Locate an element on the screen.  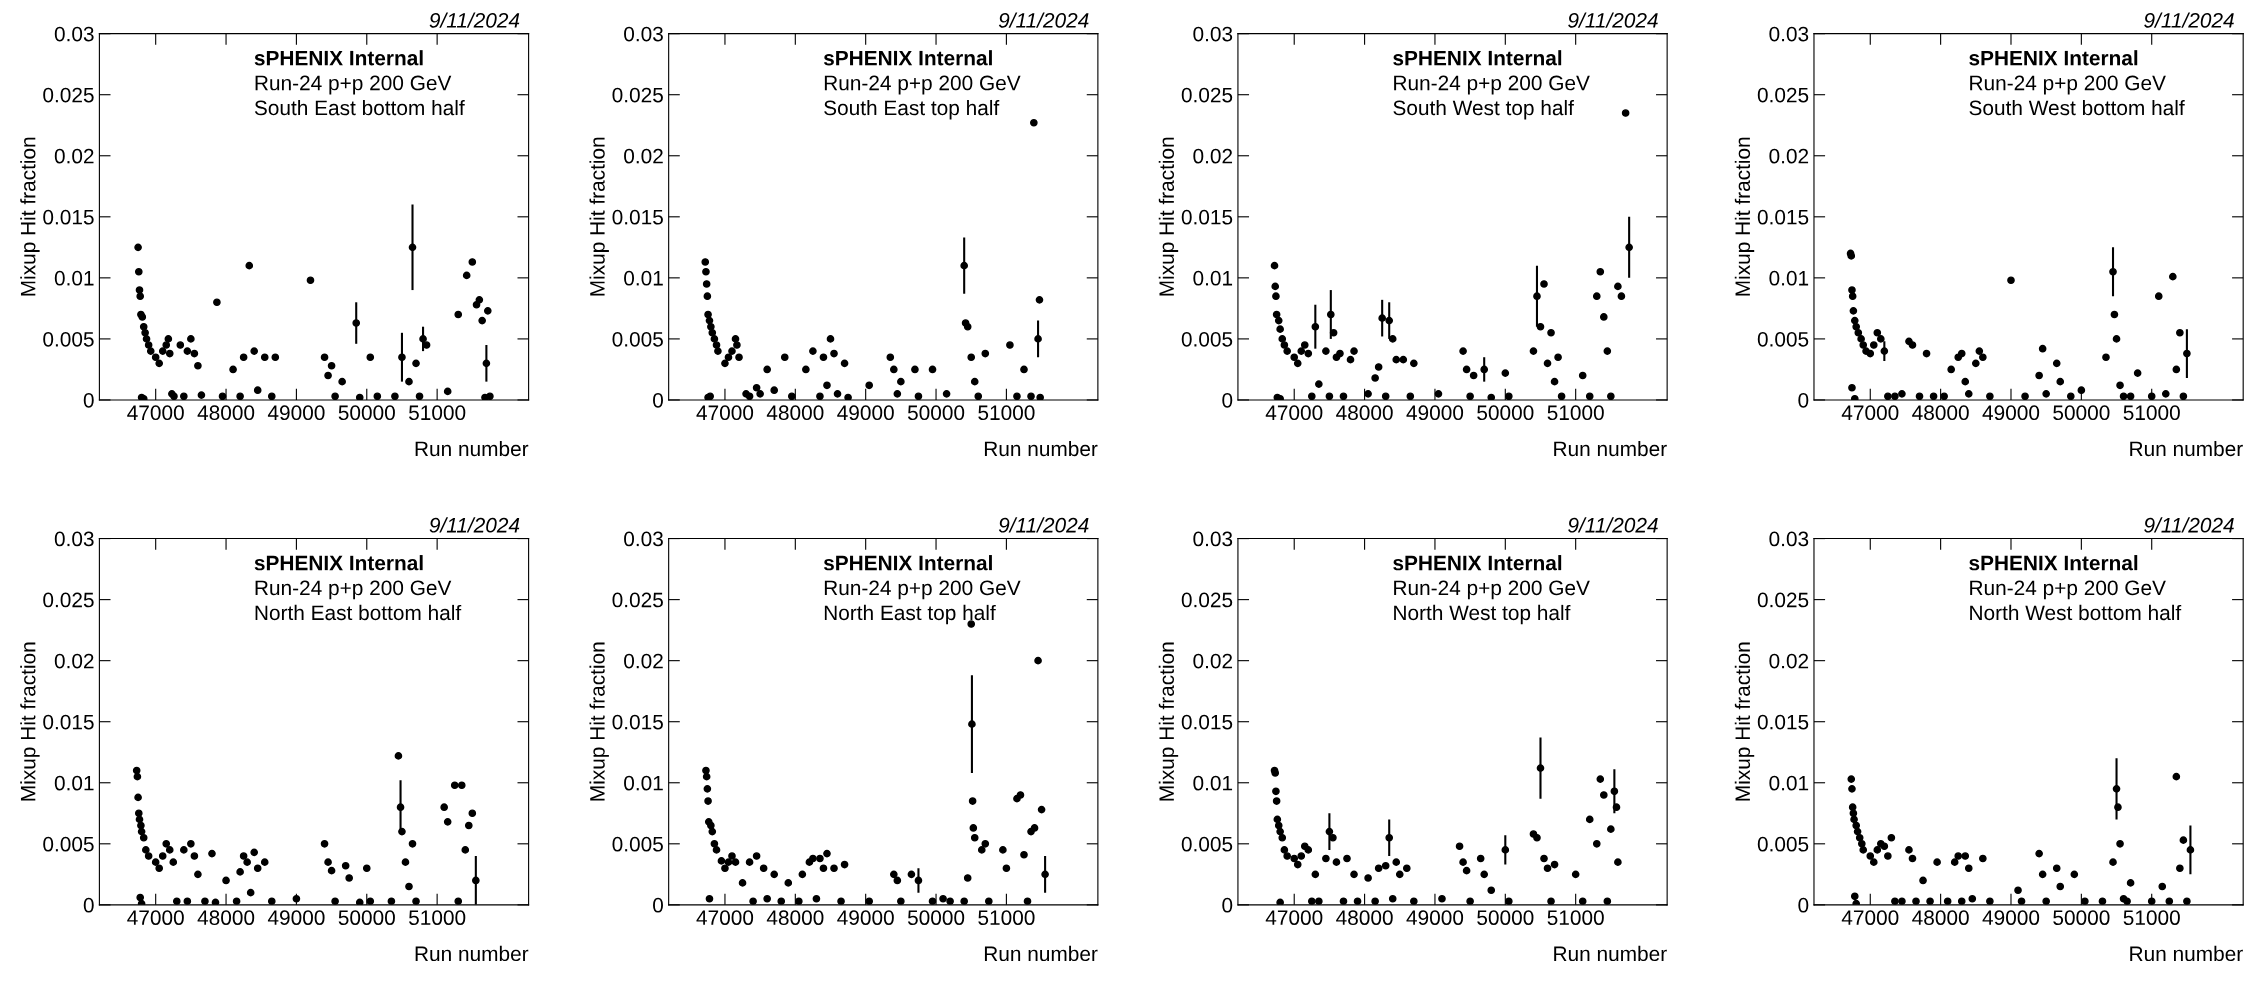
annotation: North East top half is located at coordinates (910, 614).